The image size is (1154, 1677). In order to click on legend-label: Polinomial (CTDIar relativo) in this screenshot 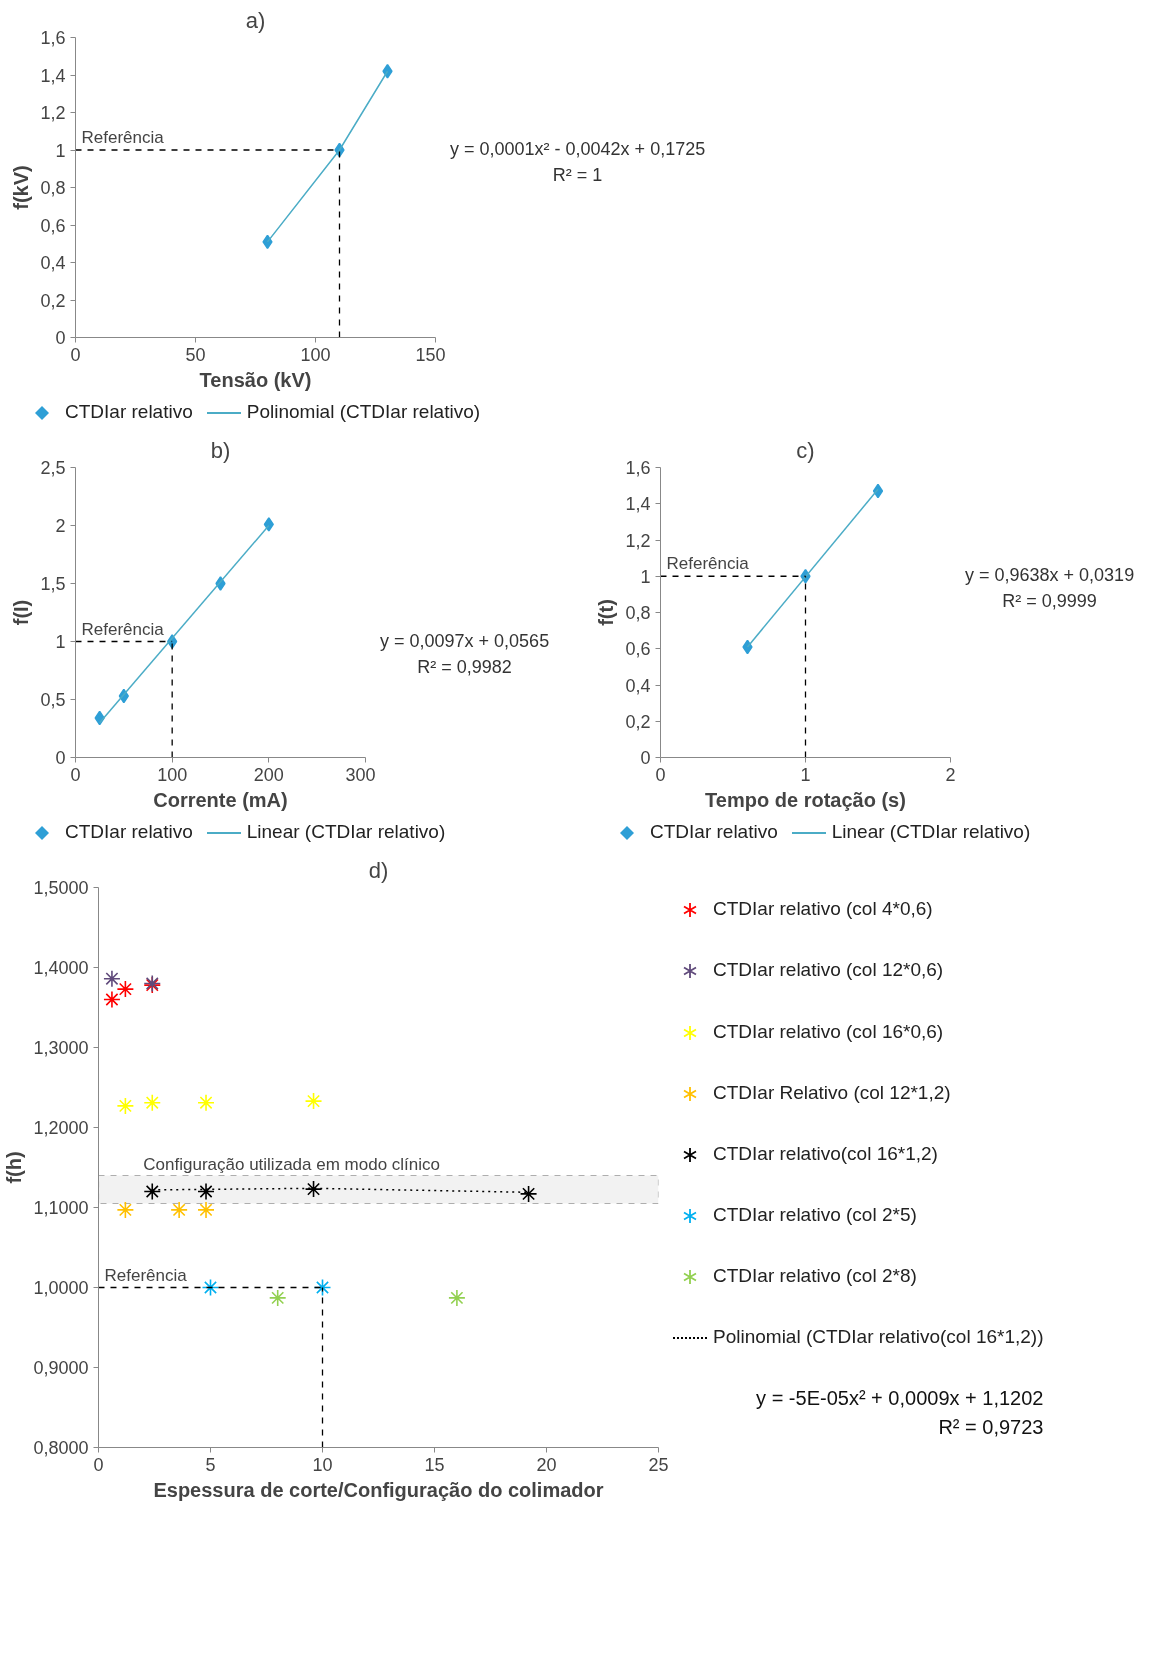, I will do `click(363, 411)`.